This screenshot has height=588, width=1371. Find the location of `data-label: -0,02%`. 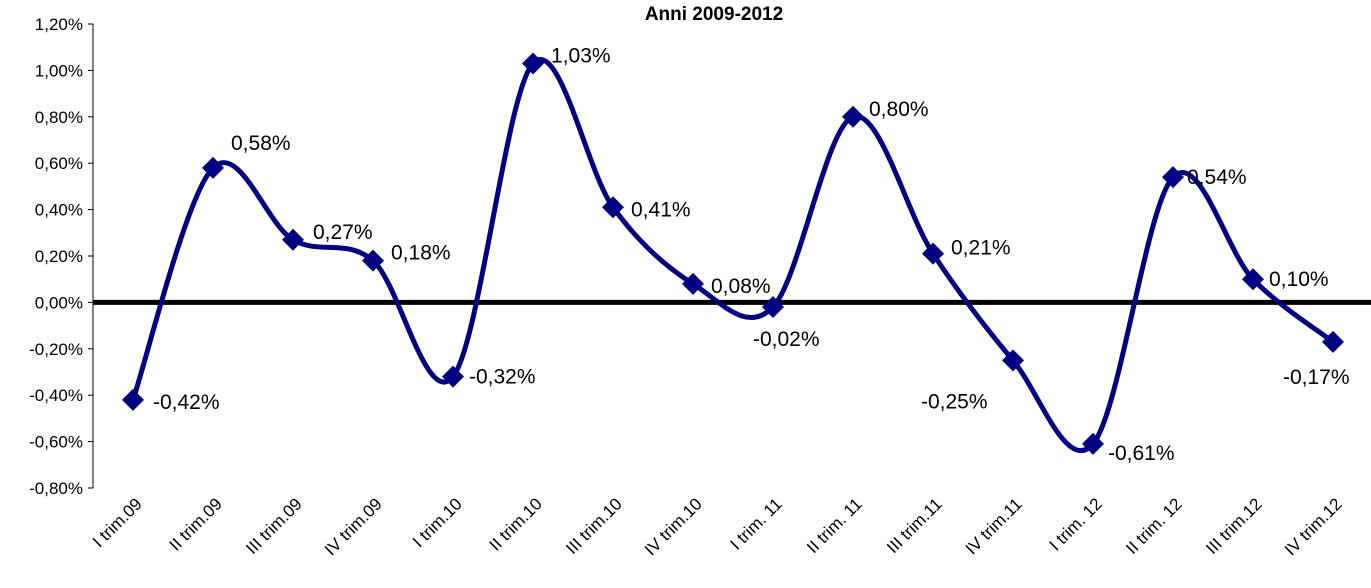

data-label: -0,02% is located at coordinates (786, 339).